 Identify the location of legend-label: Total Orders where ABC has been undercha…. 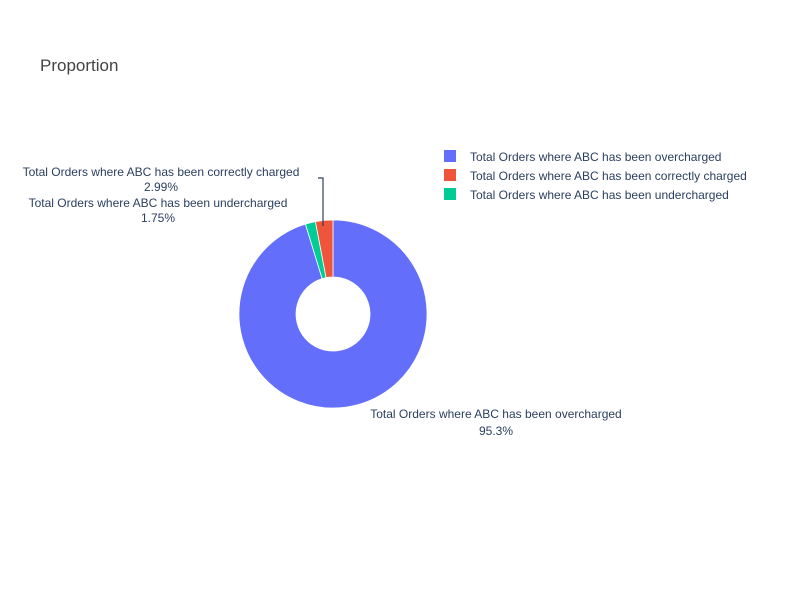
(599, 195).